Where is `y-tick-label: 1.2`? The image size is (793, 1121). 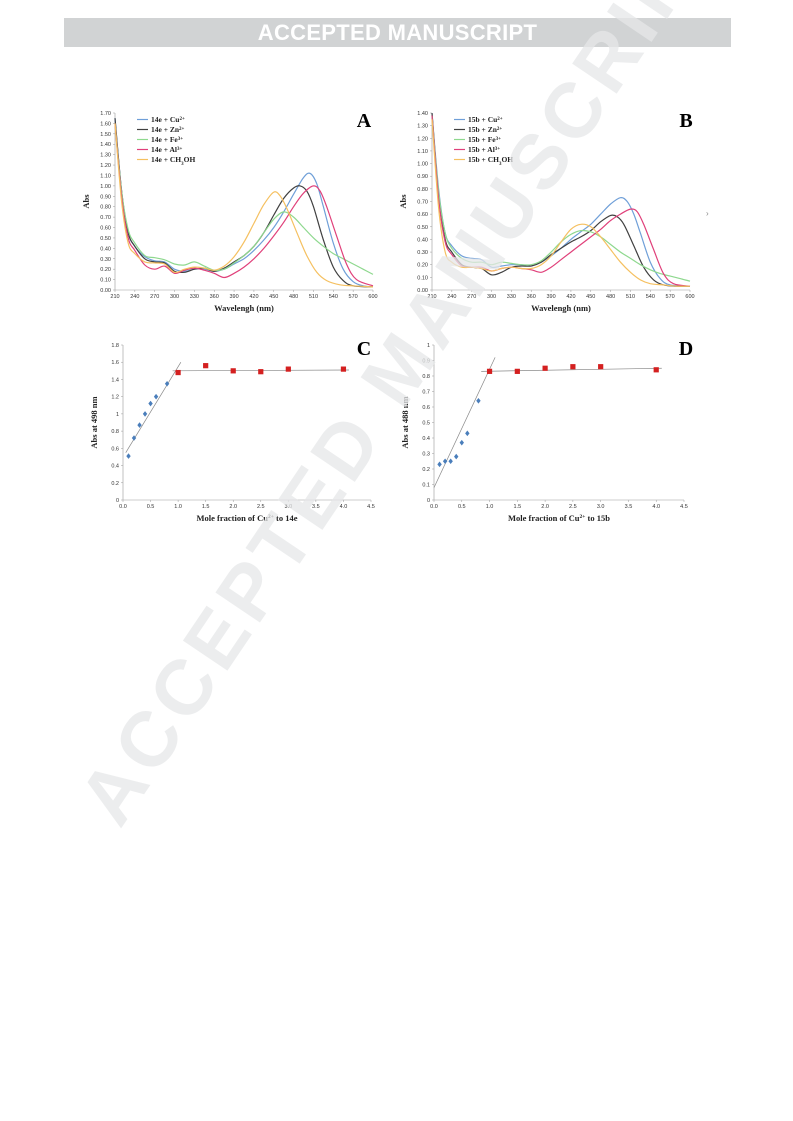
y-tick-label: 1.2 is located at coordinates (115, 398).